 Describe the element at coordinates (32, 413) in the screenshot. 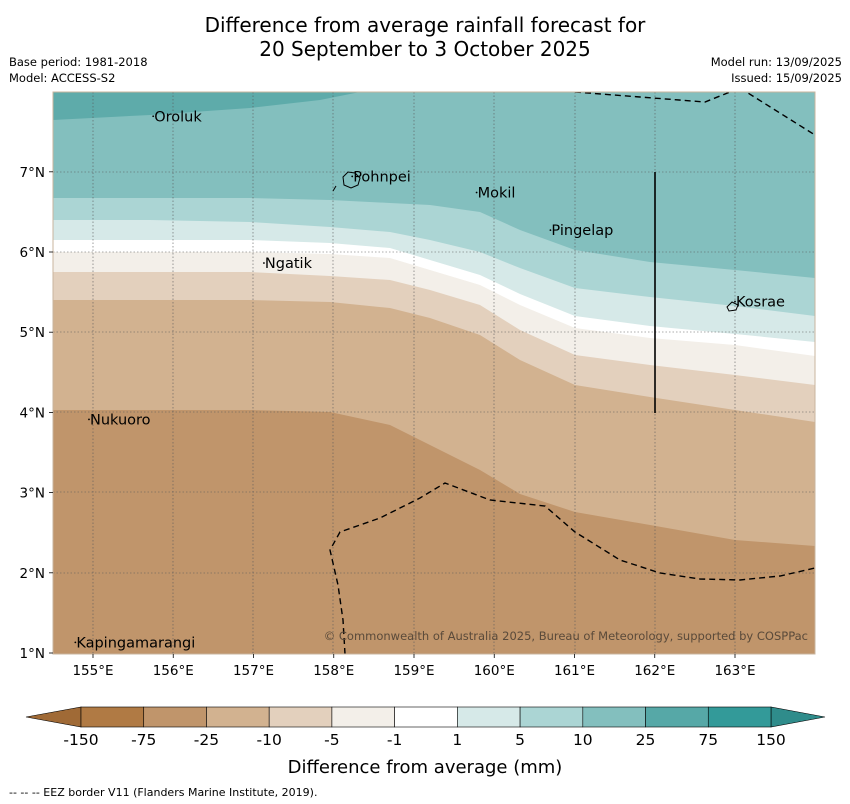

I see `lat-tick-label: 4°N` at that location.